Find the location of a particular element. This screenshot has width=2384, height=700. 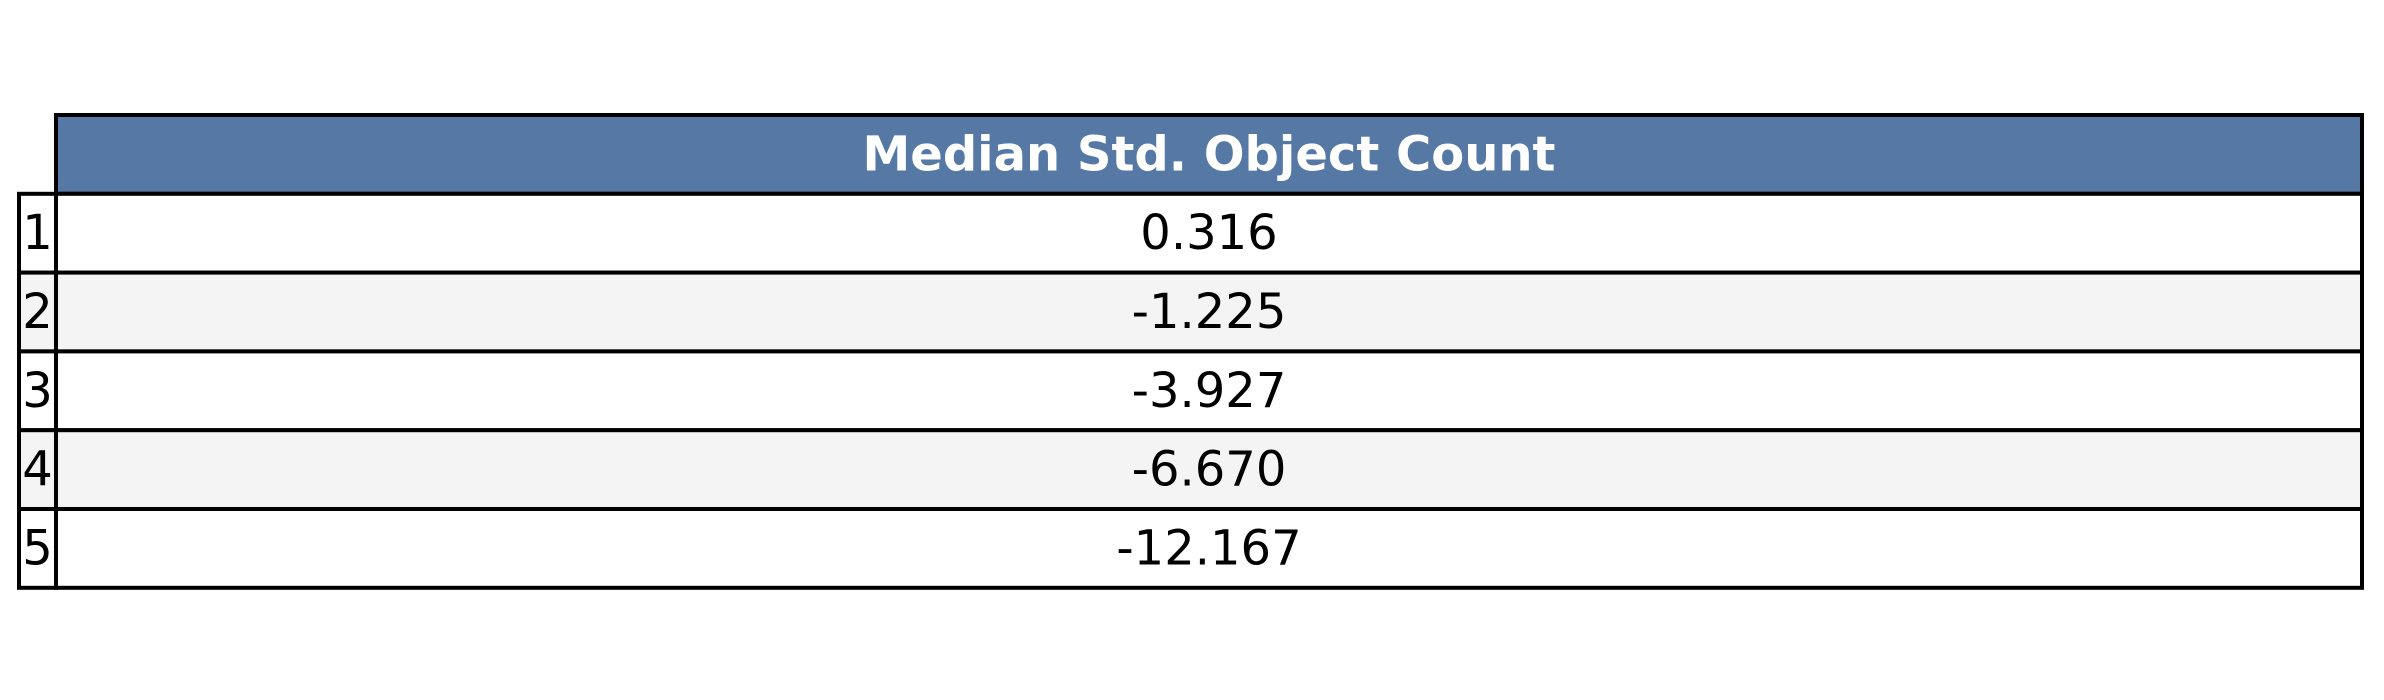

row-index-label: 5 is located at coordinates (37, 548).